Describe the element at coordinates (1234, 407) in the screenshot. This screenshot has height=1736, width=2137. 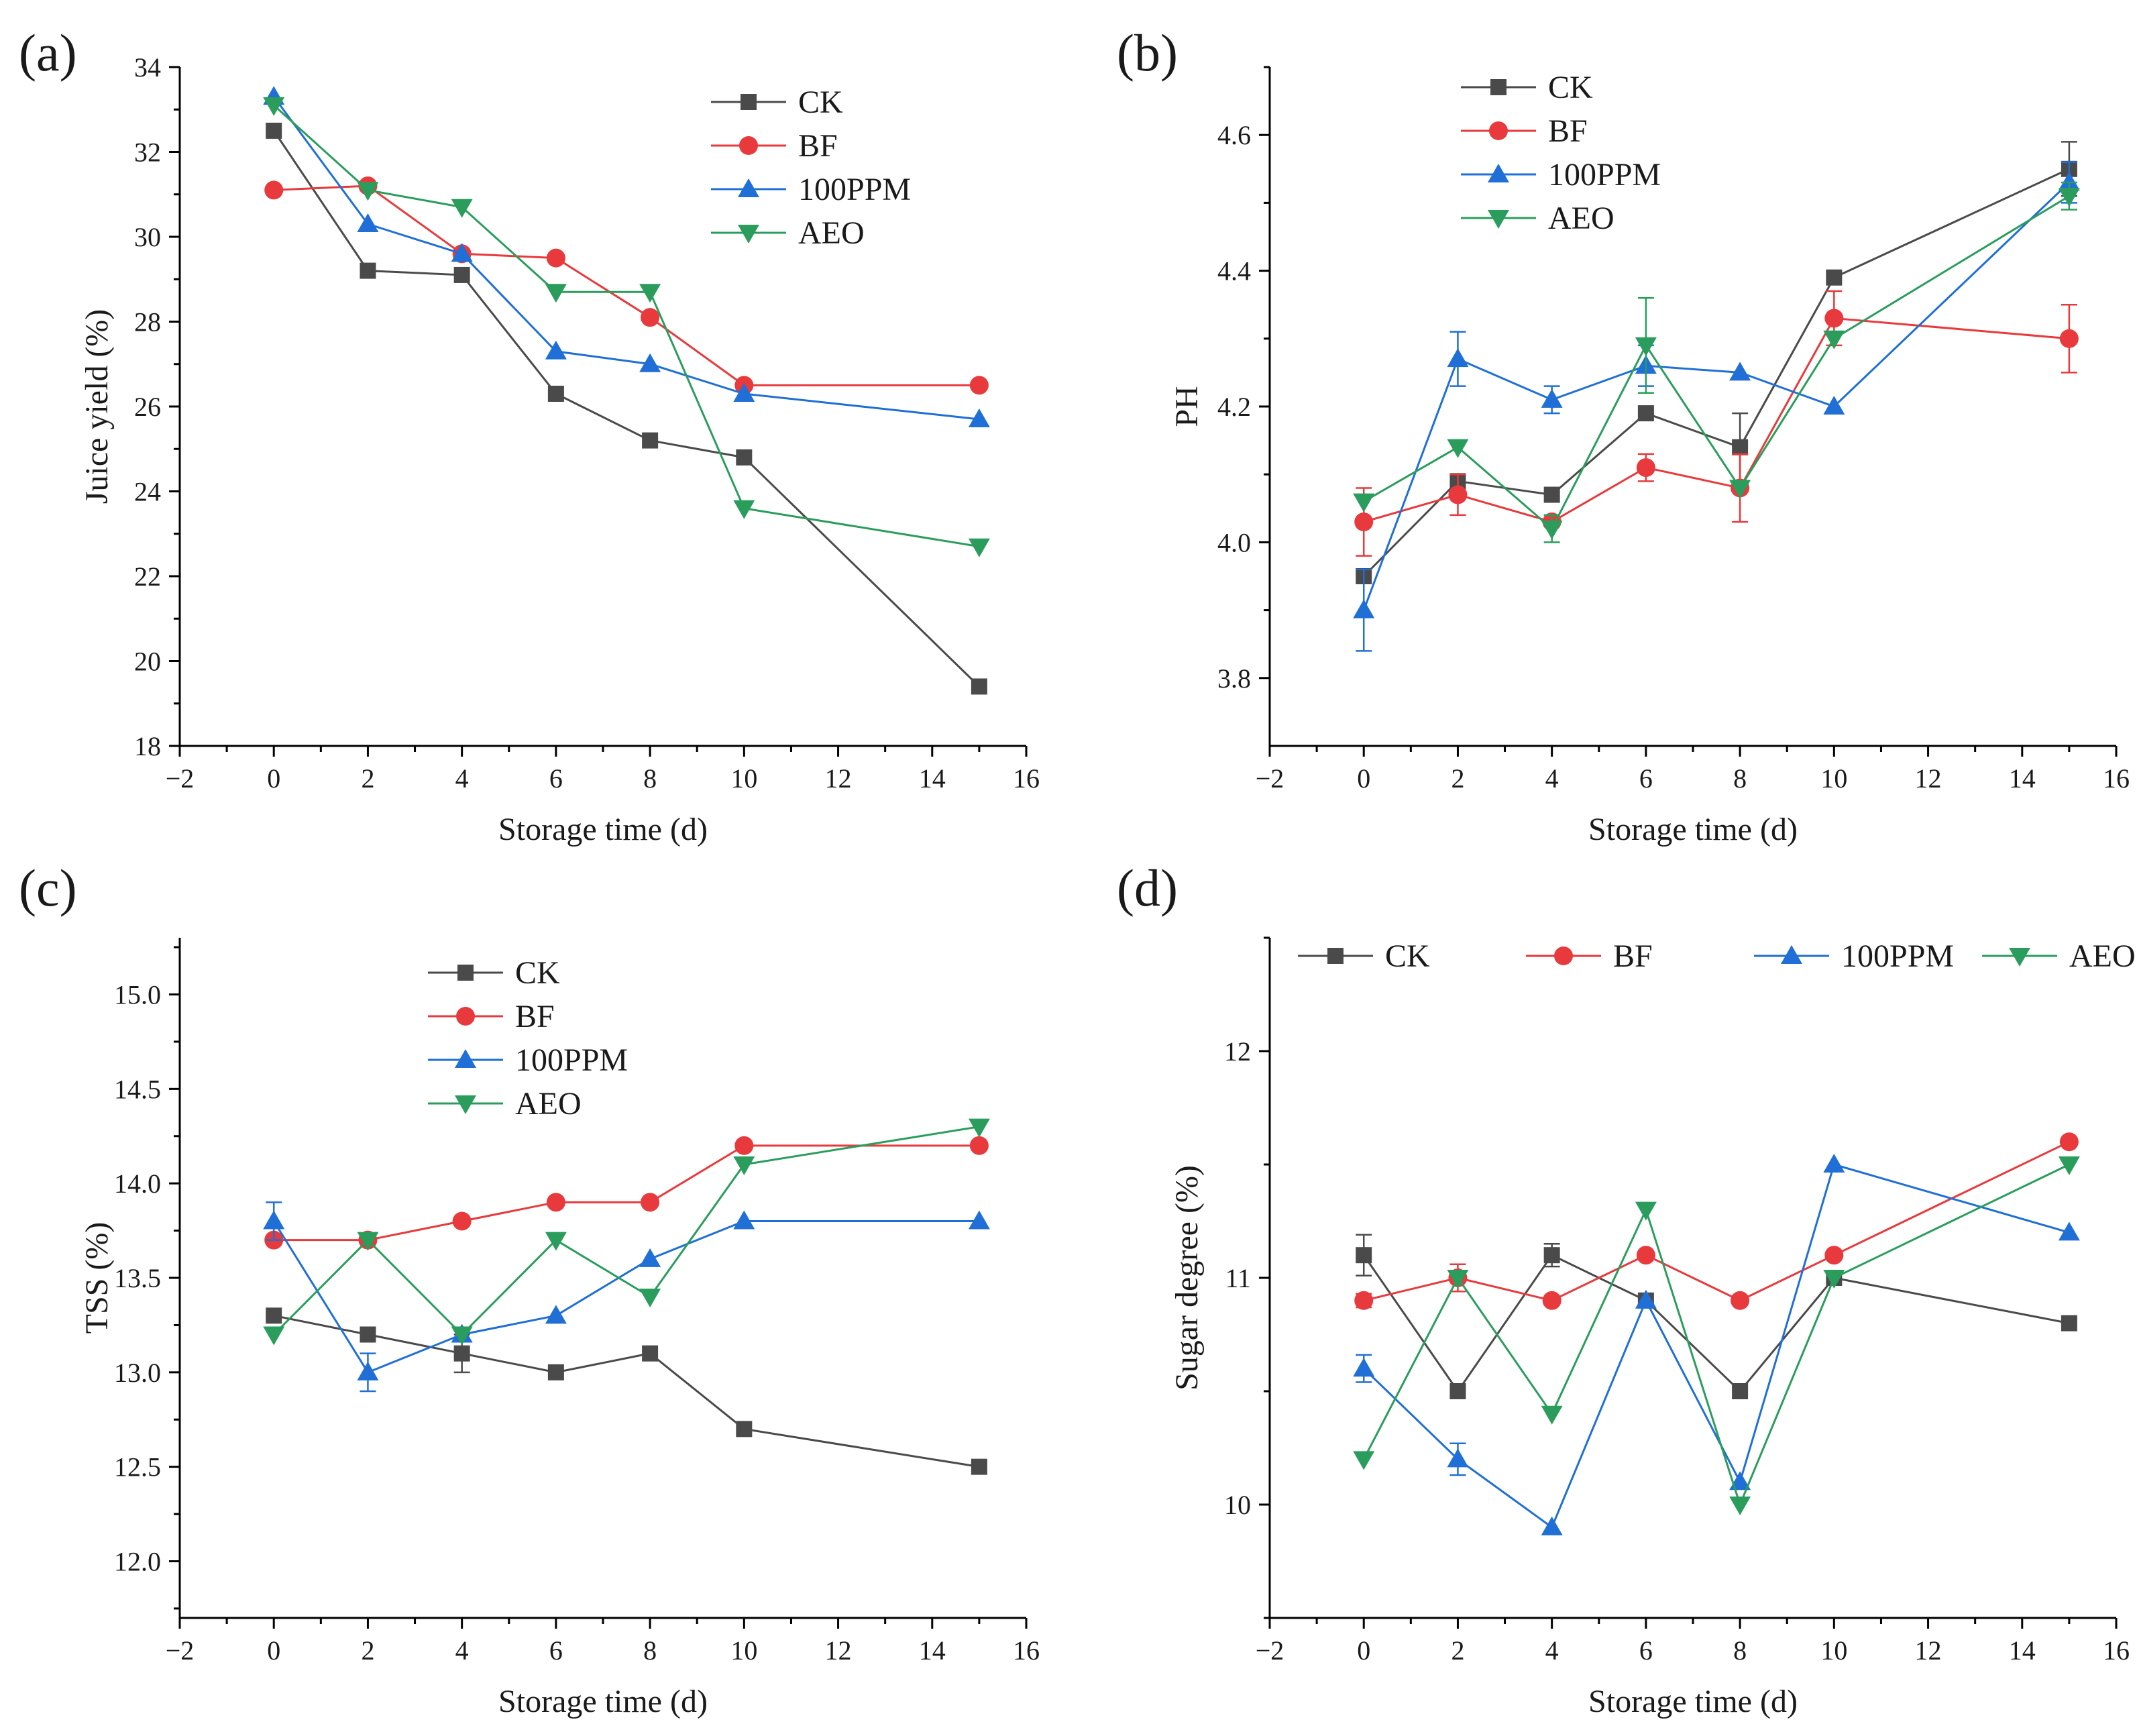
I see `y-tick-label: 4.2` at that location.